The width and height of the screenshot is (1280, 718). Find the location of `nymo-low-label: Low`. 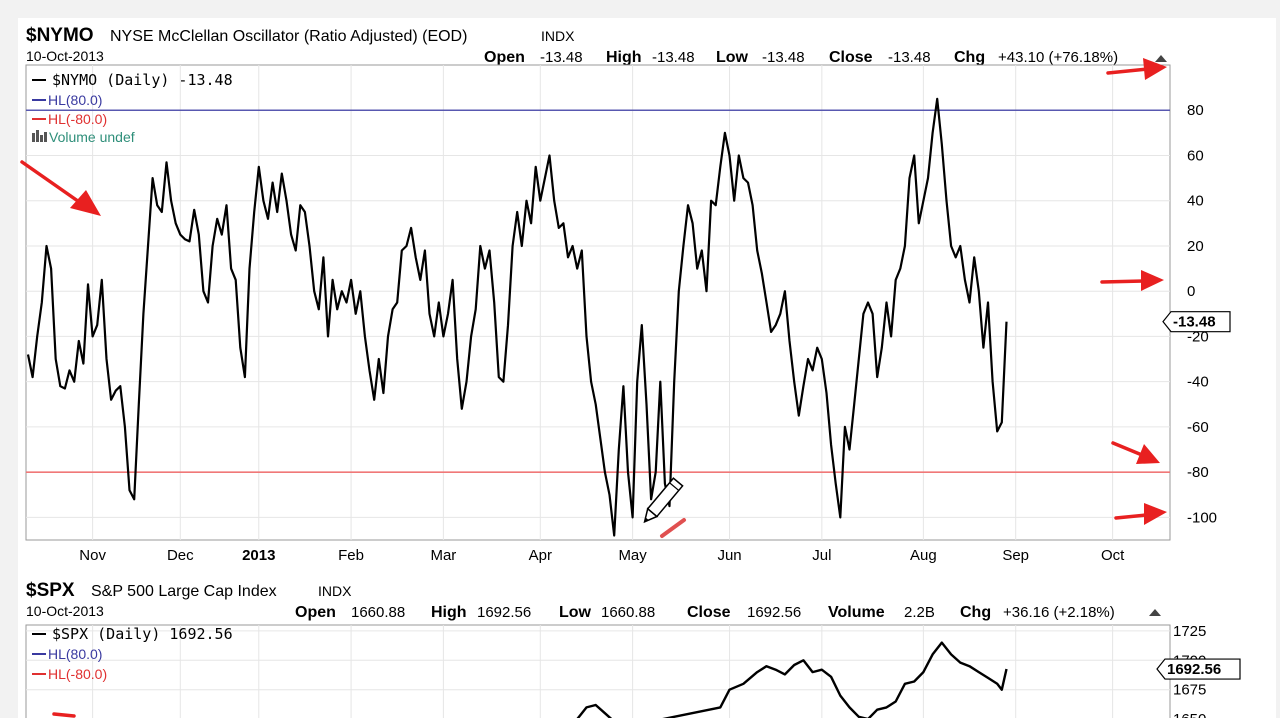

nymo-low-label: Low is located at coordinates (732, 57).